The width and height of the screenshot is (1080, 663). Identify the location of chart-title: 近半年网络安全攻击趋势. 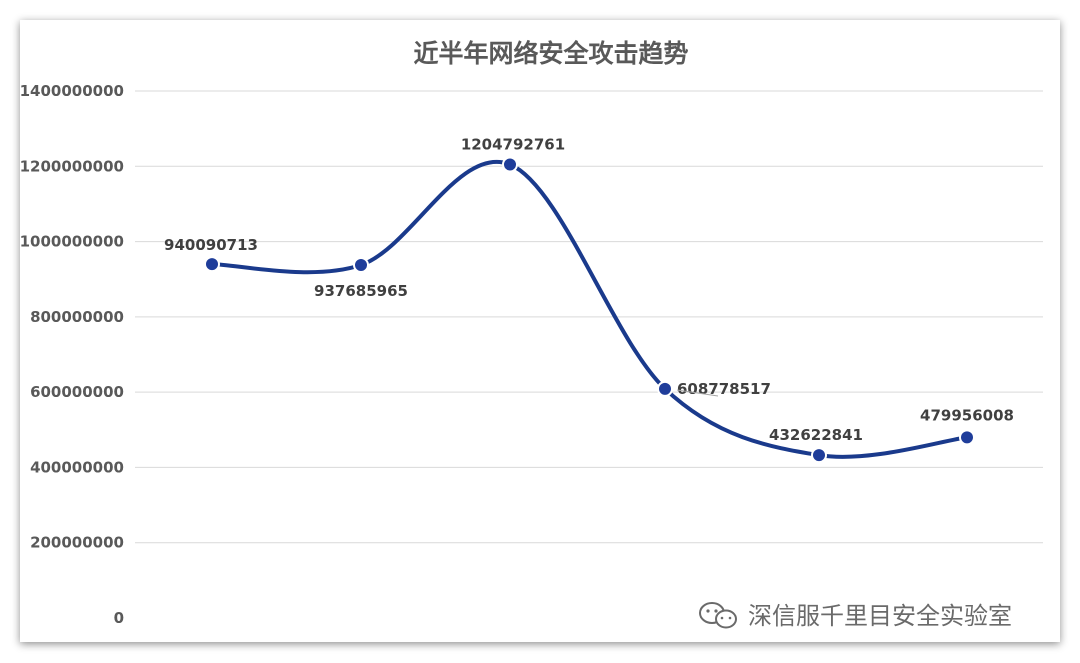
(550, 53).